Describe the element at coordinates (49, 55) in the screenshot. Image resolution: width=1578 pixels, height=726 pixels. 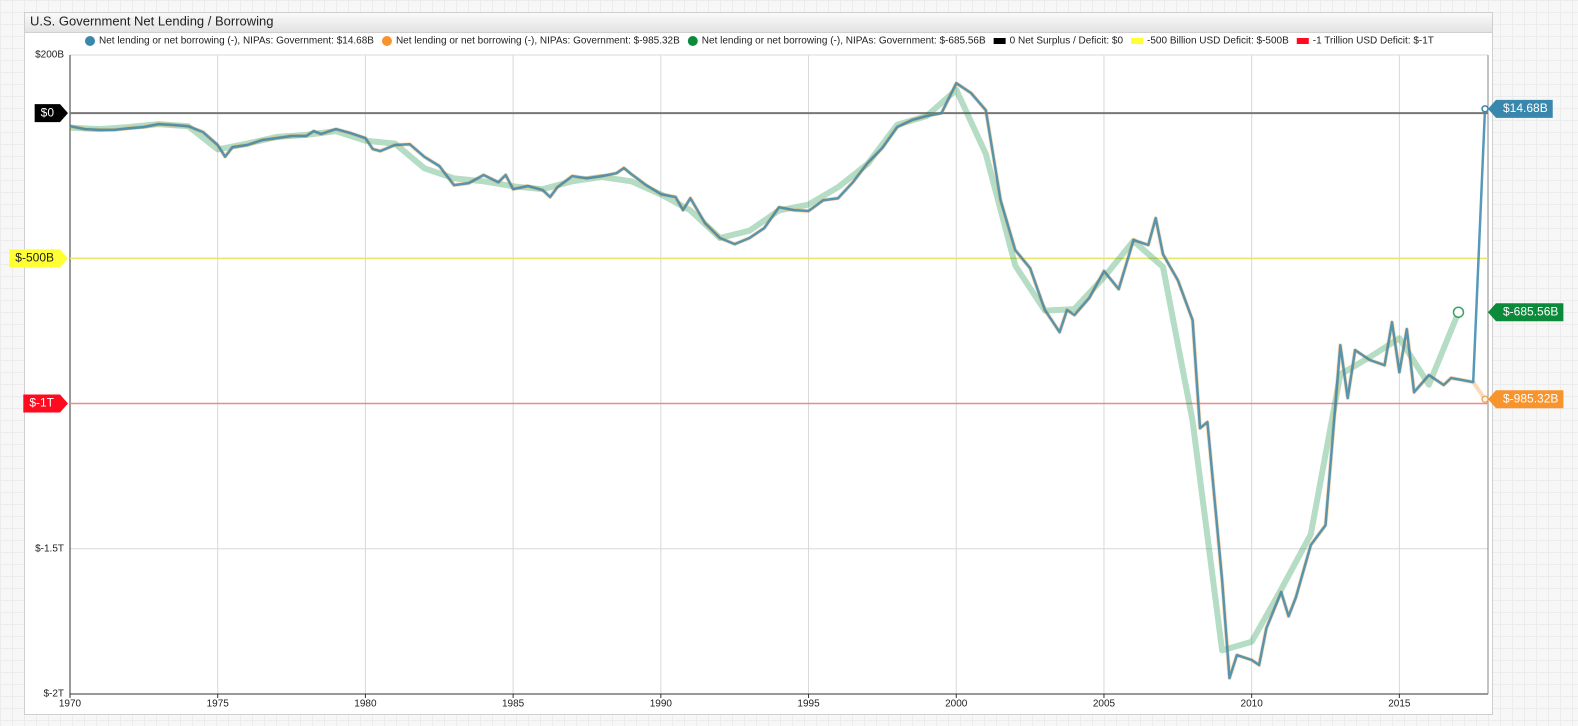
I see `y-tick-label: $200B` at that location.